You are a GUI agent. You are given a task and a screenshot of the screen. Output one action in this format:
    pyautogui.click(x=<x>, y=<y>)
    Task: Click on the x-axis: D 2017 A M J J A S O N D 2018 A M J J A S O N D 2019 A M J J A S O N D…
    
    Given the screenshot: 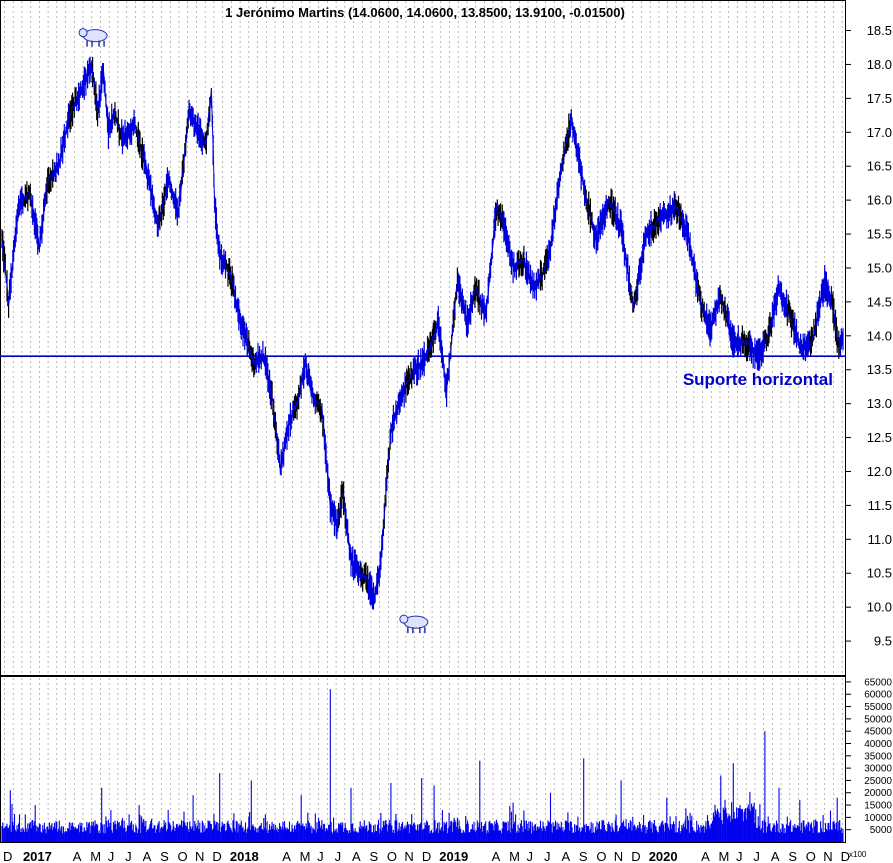 What is the action you would take?
    pyautogui.click(x=426, y=856)
    